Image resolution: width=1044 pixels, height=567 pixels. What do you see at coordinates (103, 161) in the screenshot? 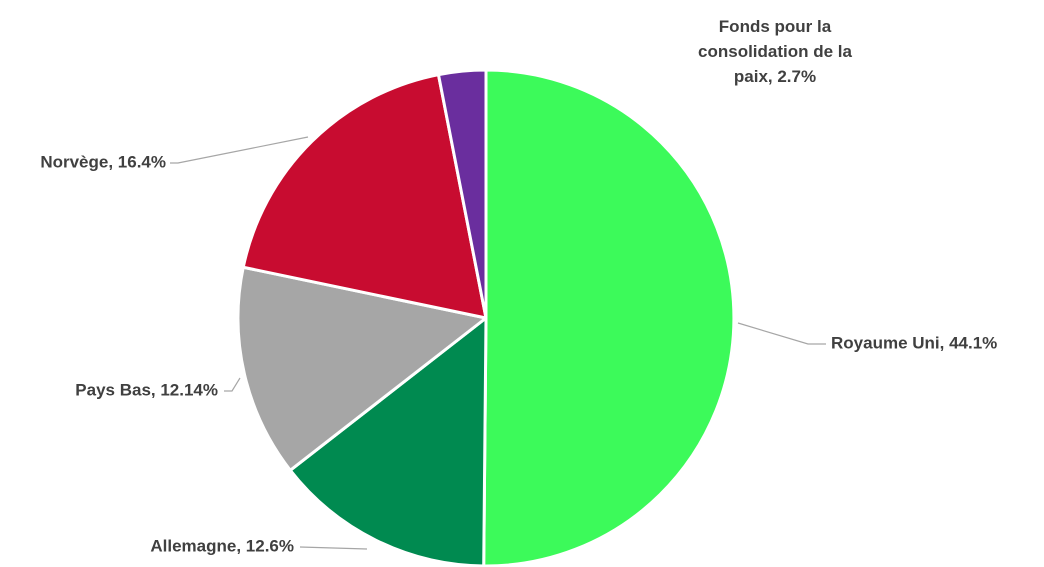
I see `data-label-3: Norvège, 16.4%` at bounding box center [103, 161].